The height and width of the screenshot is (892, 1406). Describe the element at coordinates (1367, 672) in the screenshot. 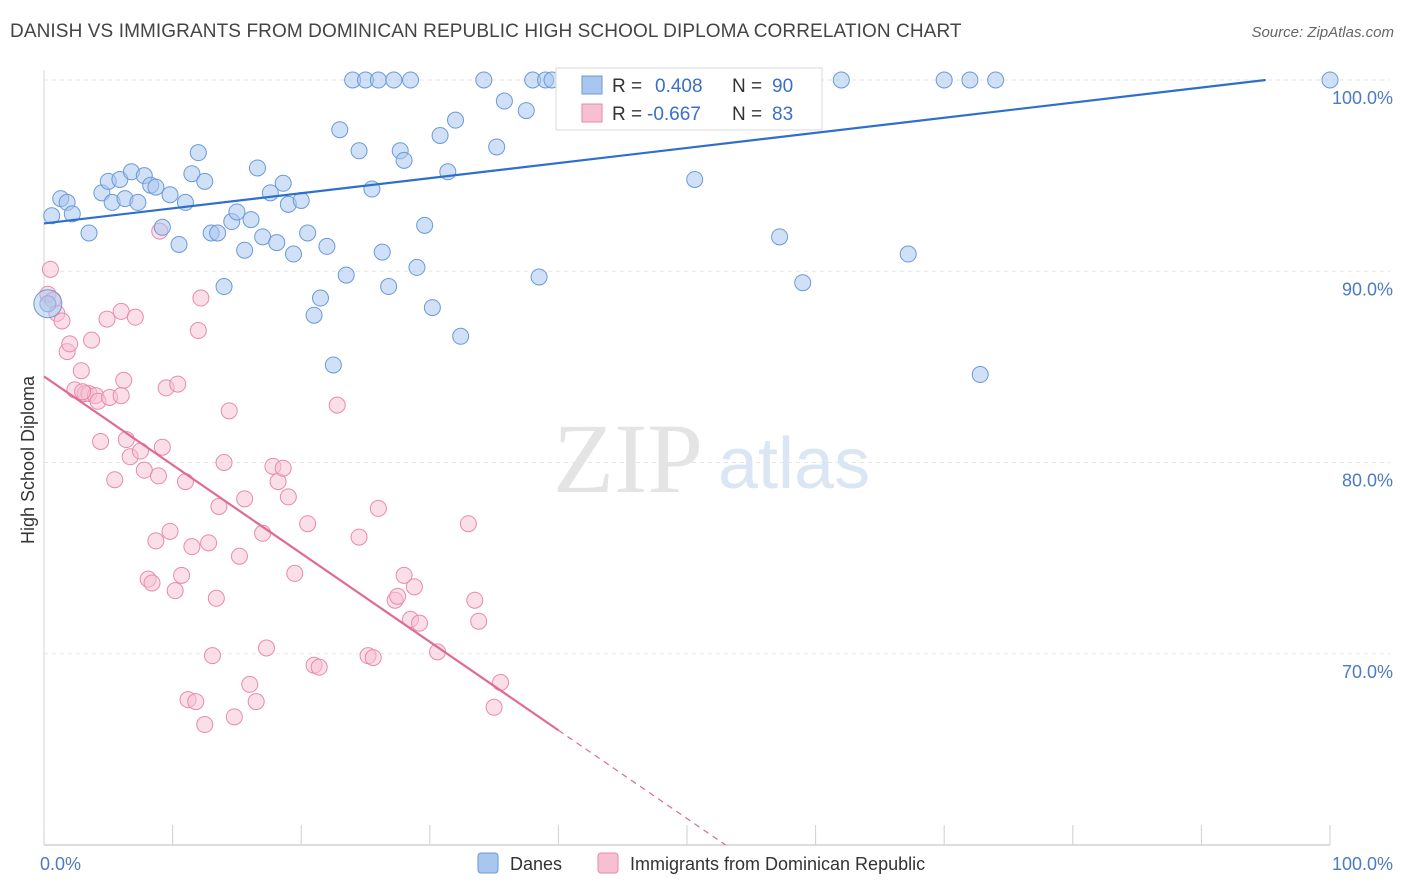

I see `y-tick-label: 70.0%` at that location.